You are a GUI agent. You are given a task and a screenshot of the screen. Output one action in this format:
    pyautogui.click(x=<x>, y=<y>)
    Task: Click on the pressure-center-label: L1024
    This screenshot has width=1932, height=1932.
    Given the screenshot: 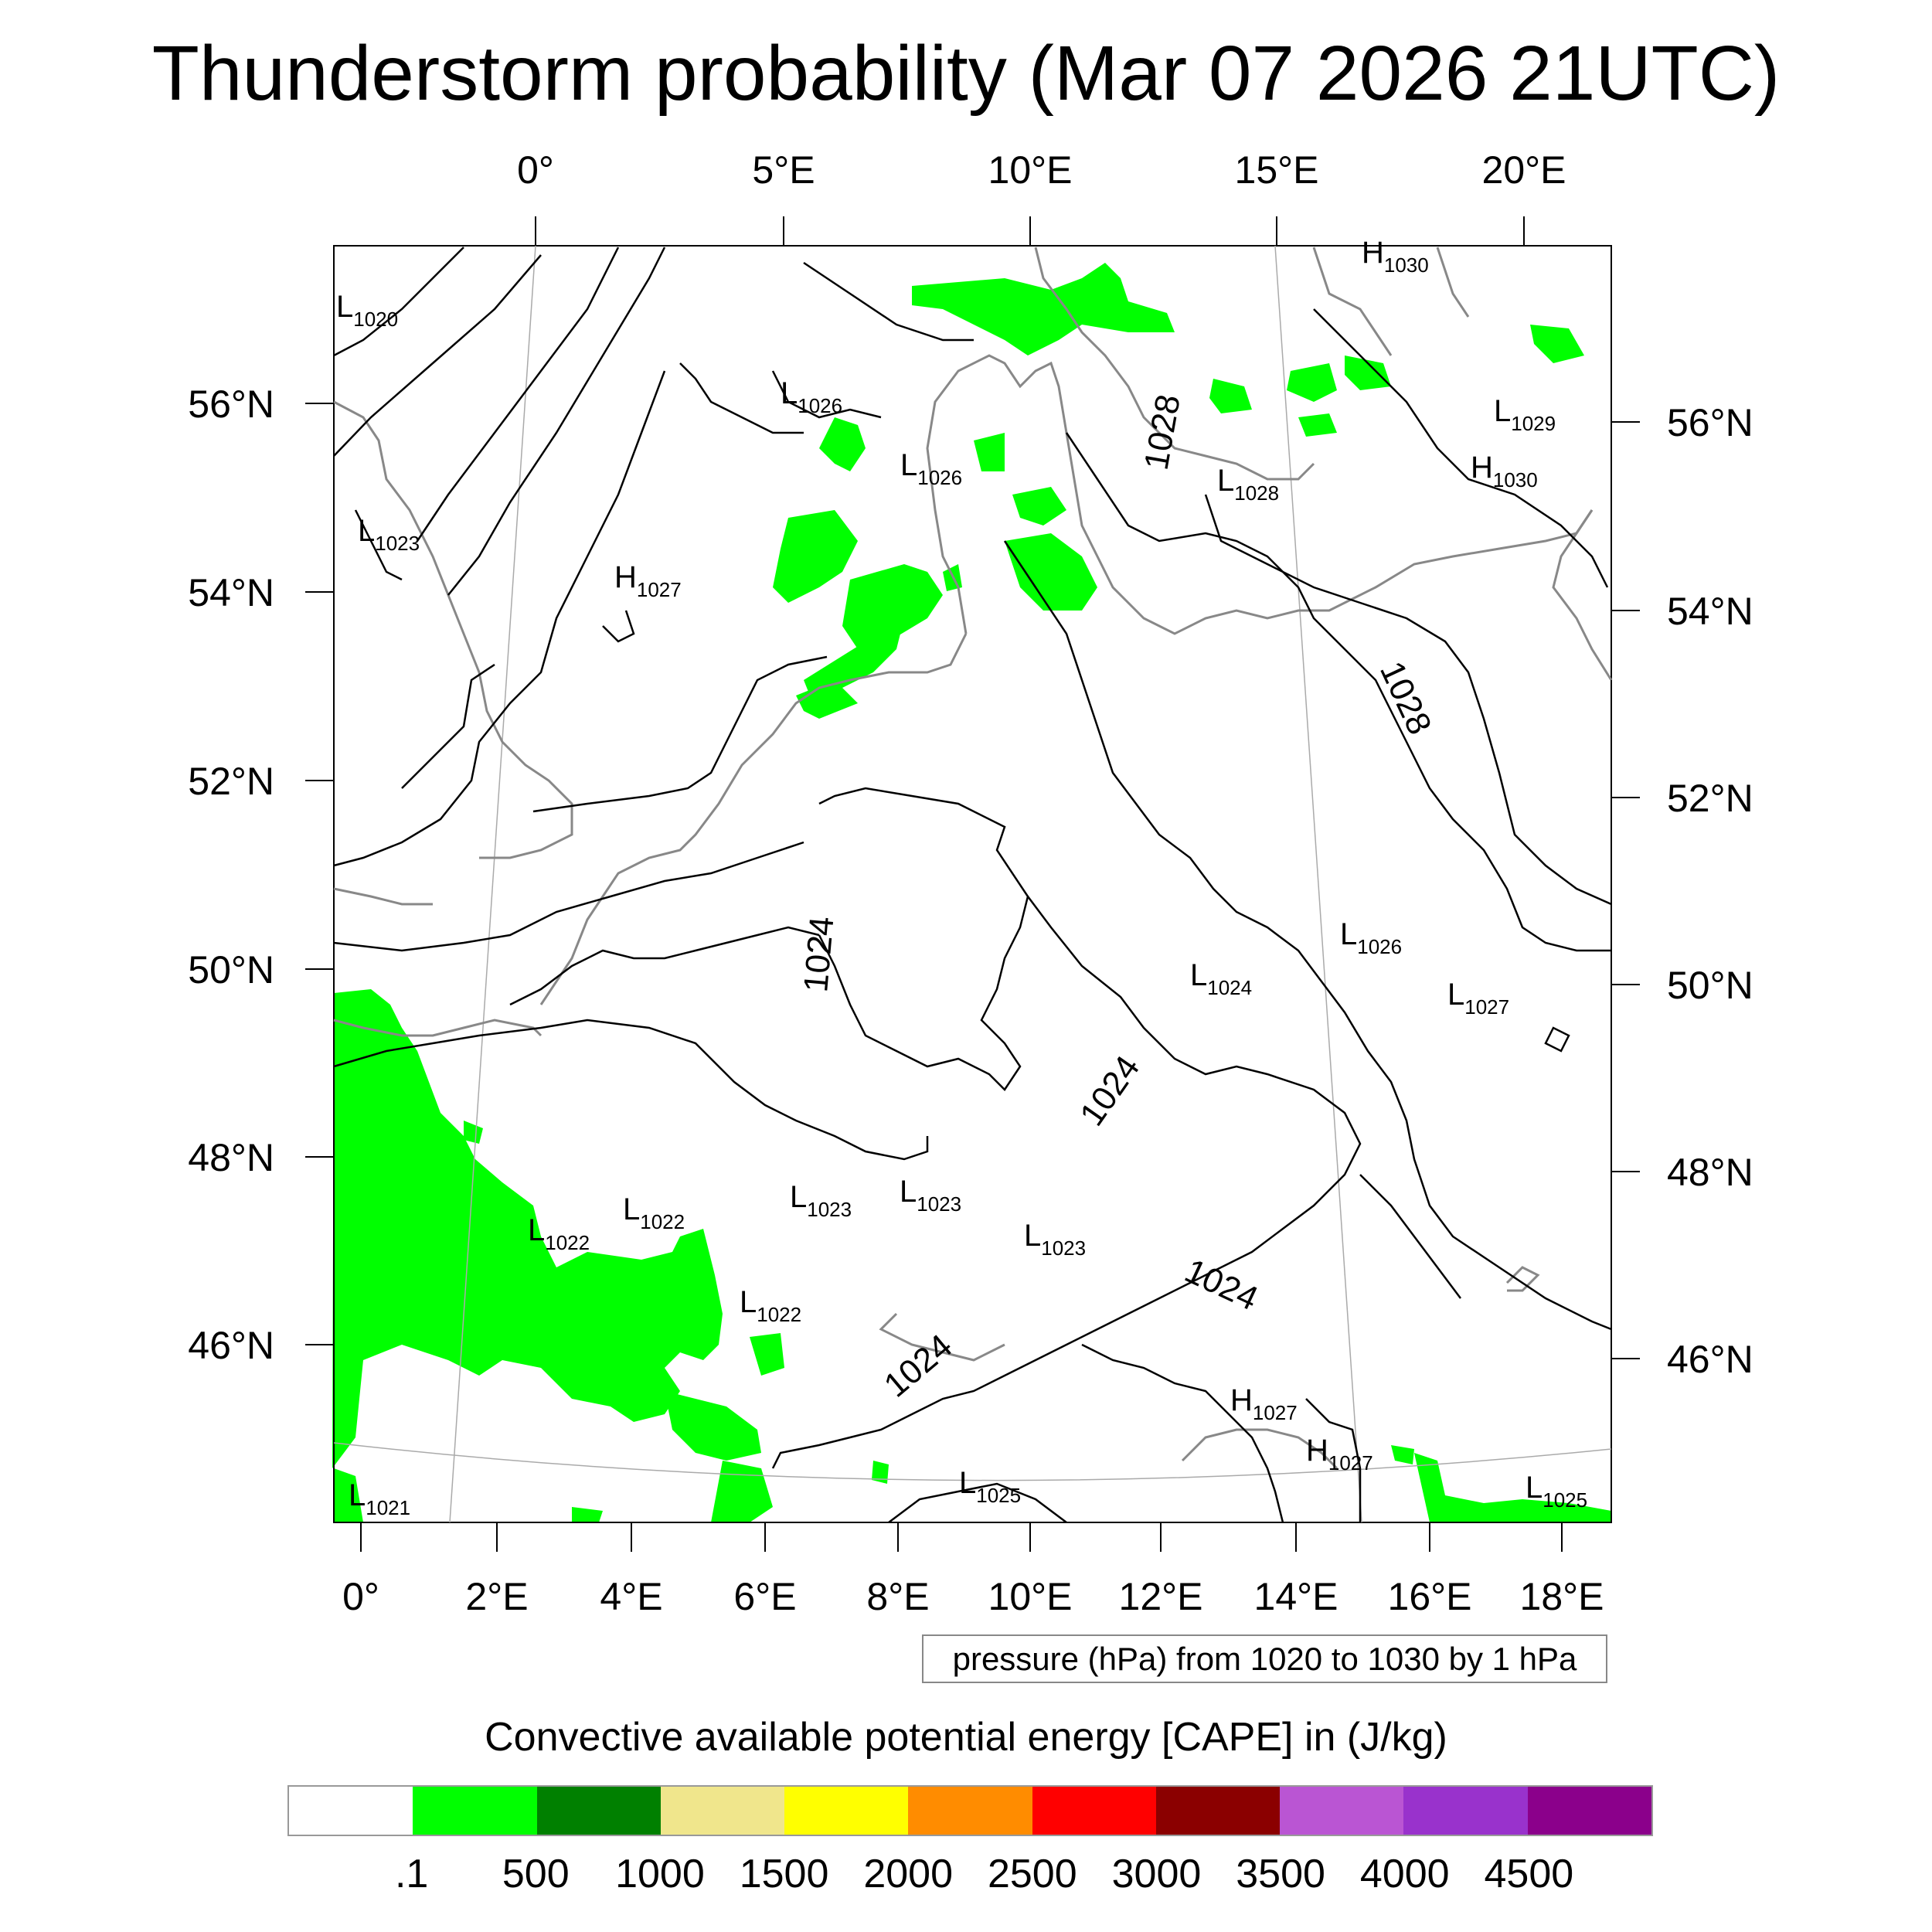 What is the action you would take?
    pyautogui.click(x=1221, y=978)
    